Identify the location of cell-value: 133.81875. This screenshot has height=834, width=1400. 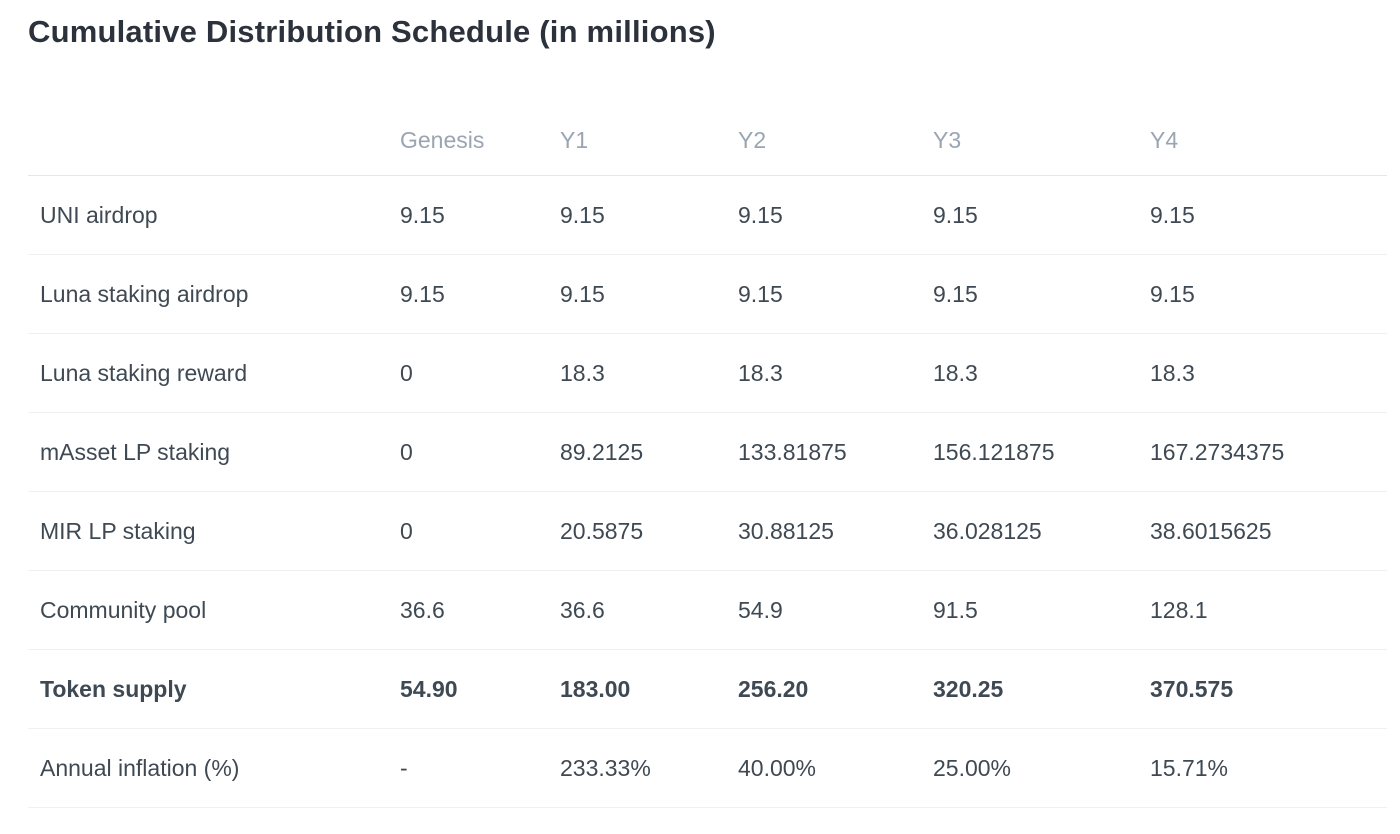
(823, 452).